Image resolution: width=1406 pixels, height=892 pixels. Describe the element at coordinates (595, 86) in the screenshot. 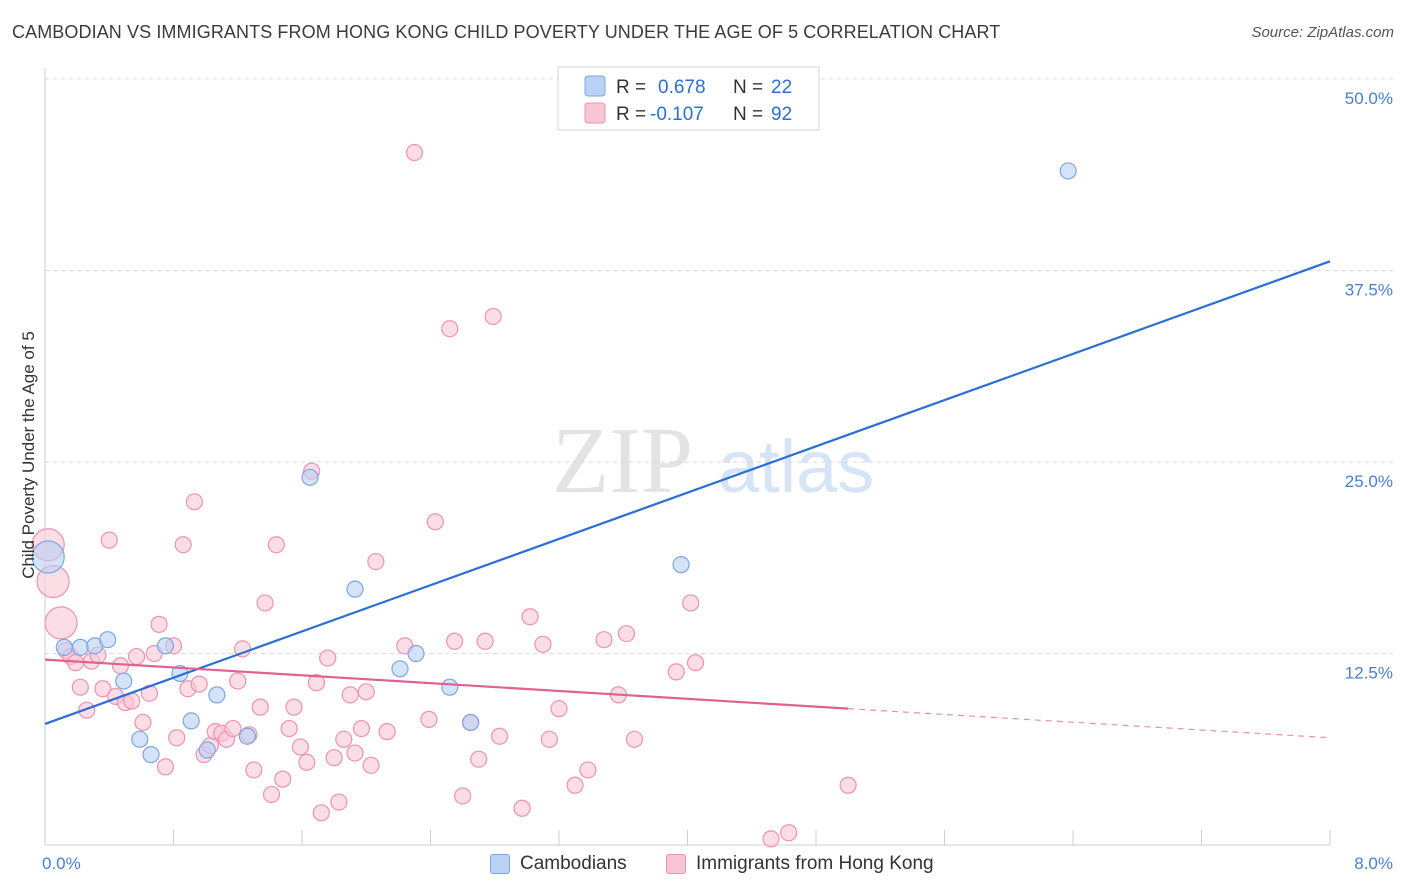

I see `stats-legend-swatch-blue` at that location.